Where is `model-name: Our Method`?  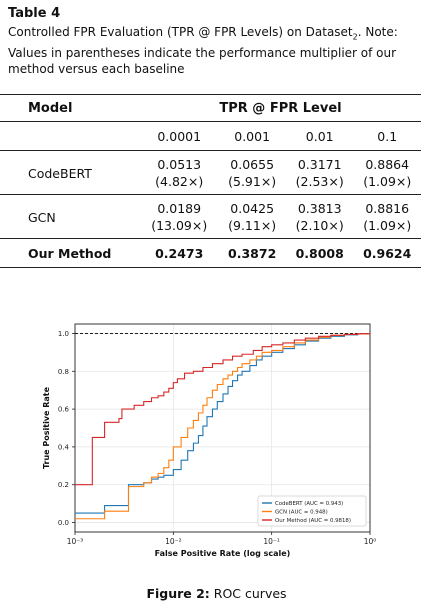
model-name: Our Method is located at coordinates (70, 253).